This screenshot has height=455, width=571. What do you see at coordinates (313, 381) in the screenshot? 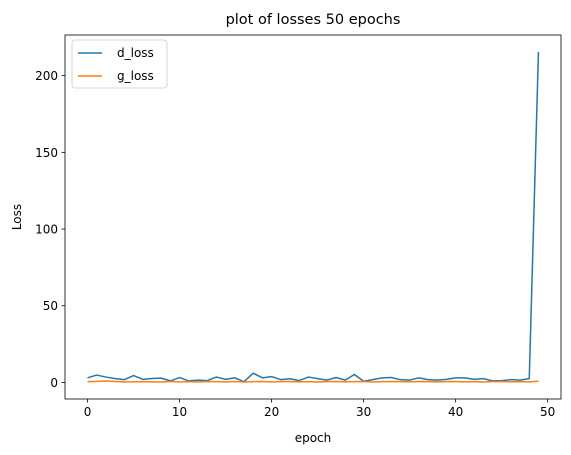
I see `series-line-g-loss` at bounding box center [313, 381].